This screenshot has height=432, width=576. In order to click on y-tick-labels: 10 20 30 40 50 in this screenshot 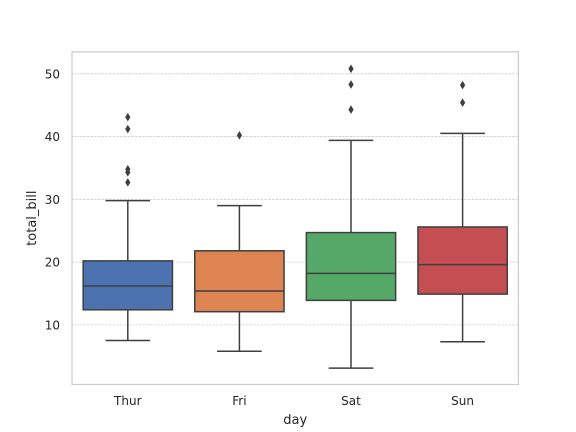, I will do `click(52, 199)`.